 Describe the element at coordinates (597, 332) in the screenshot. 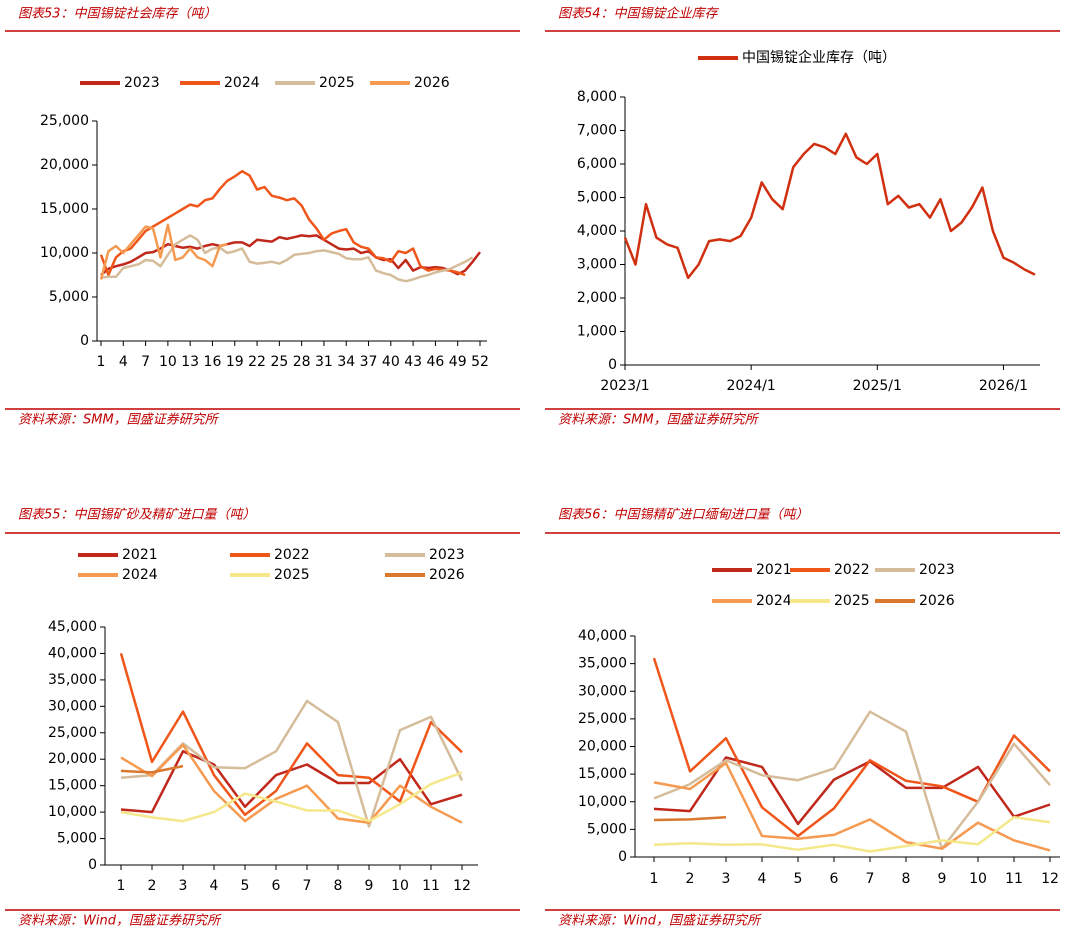

I see `y-tick-label: 1,000` at that location.